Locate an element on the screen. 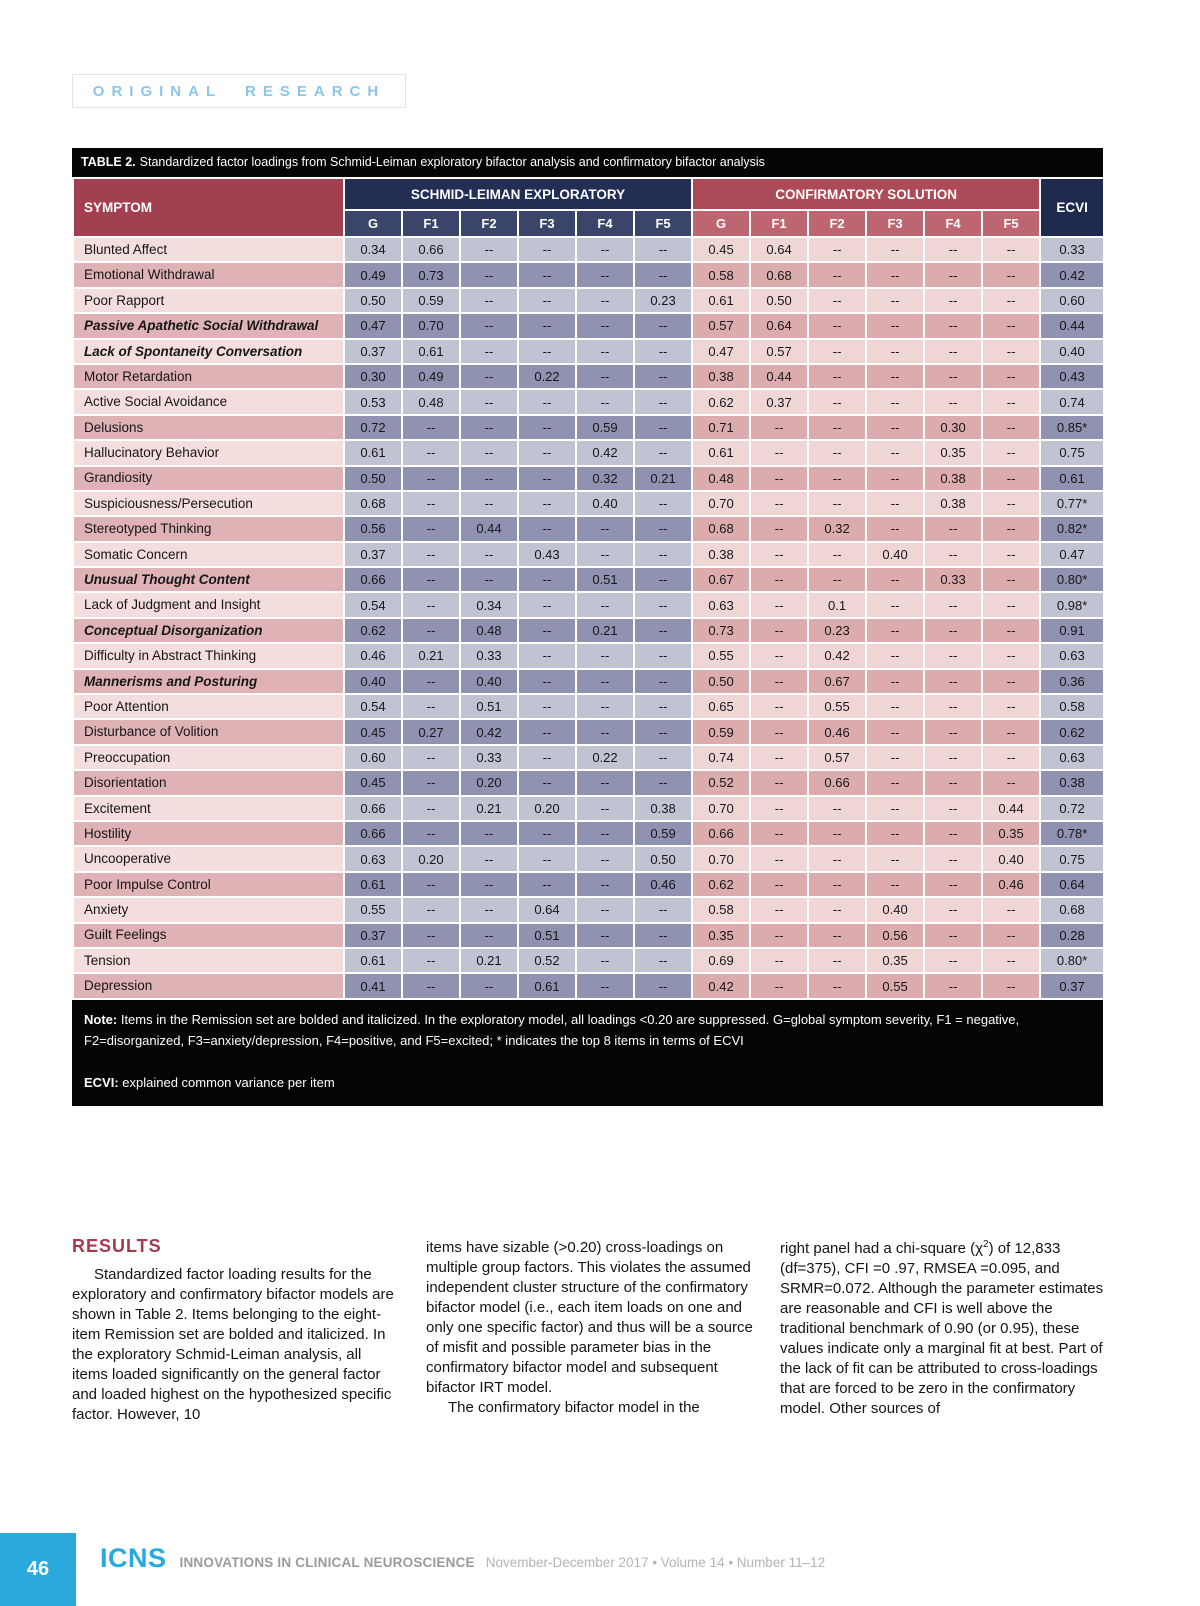  exploratory-value-cell: 0.51 is located at coordinates (489, 707).